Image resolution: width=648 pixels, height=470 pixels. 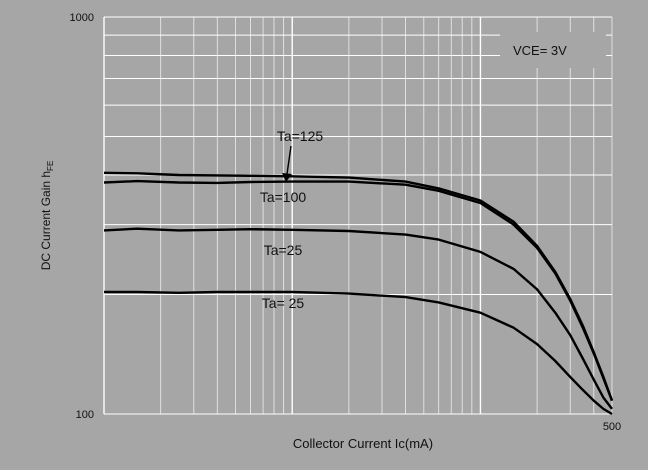 I want to click on series-arrow, so click(x=287, y=163).